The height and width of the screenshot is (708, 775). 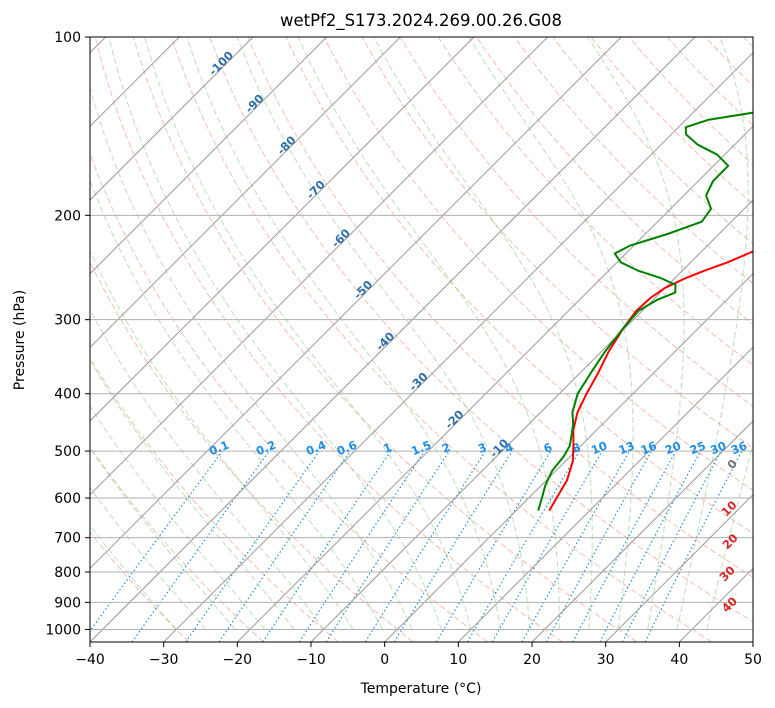 I want to click on isotherm-label: -40, so click(x=385, y=341).